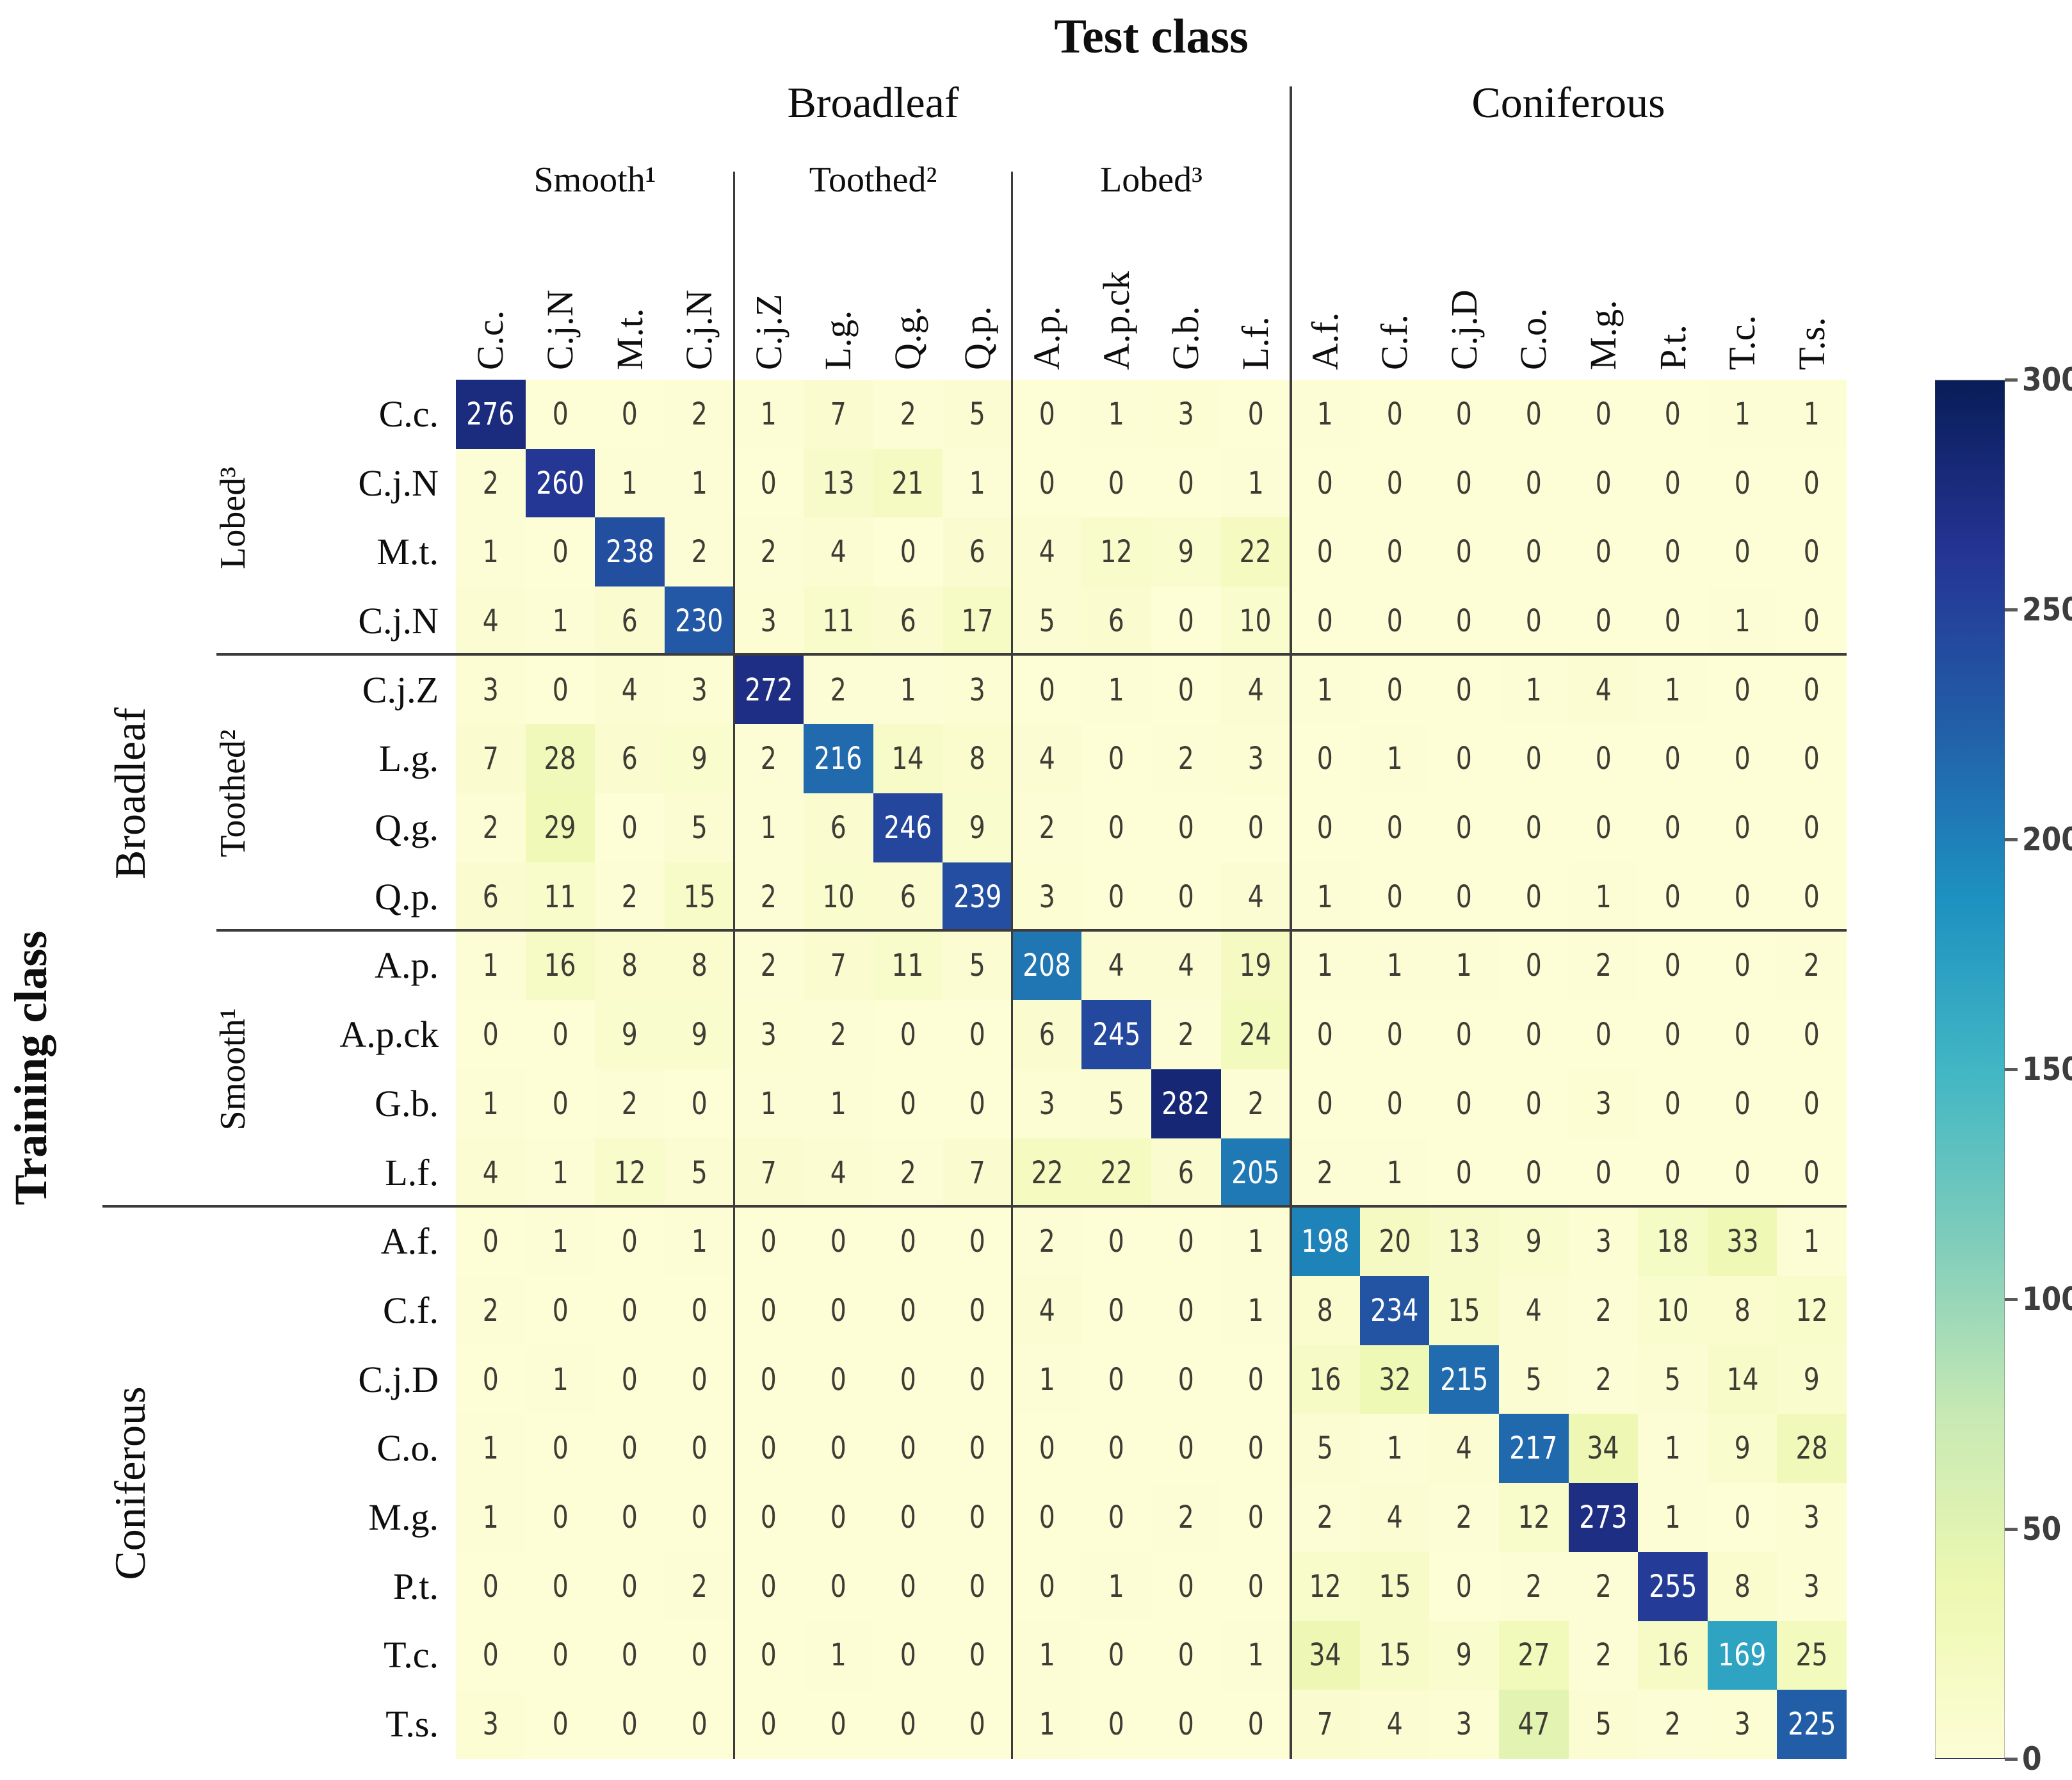 The width and height of the screenshot is (2072, 1780). I want to click on matrix-cell-value: 8, so click(700, 966).